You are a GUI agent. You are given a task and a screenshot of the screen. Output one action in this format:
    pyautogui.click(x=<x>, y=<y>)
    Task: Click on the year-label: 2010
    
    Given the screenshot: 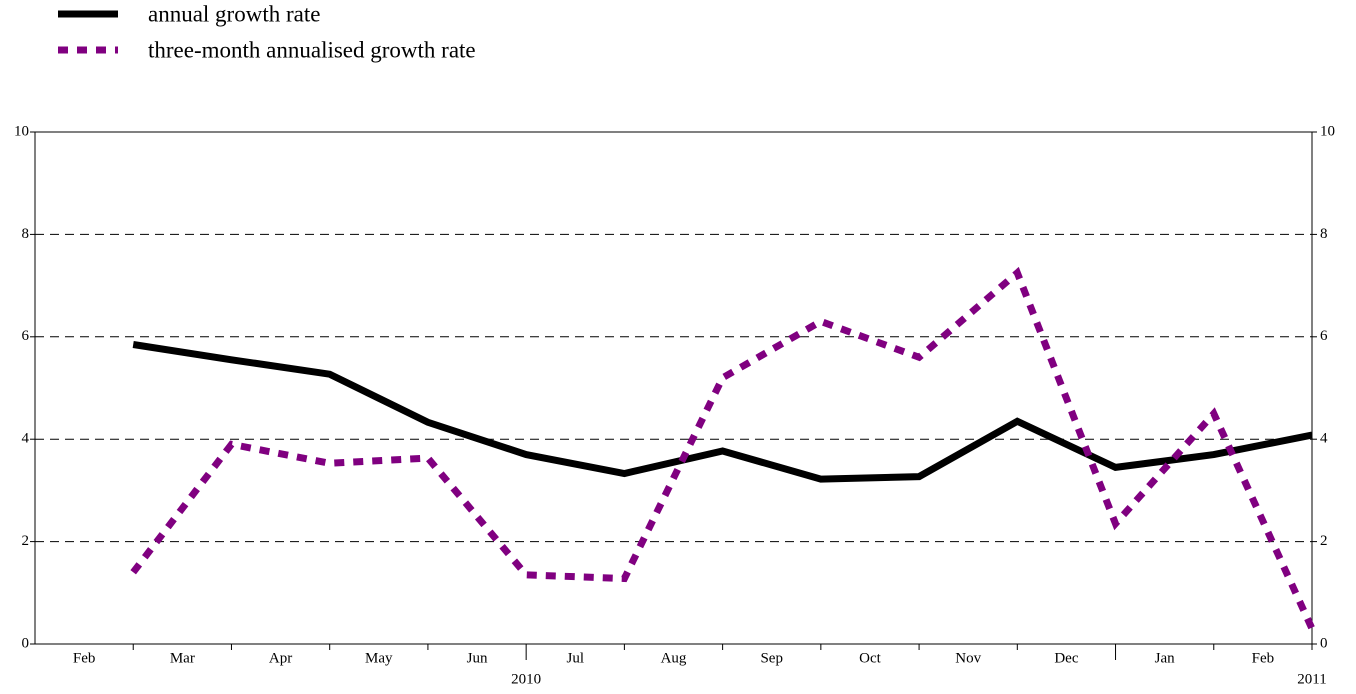 What is the action you would take?
    pyautogui.click(x=526, y=679)
    